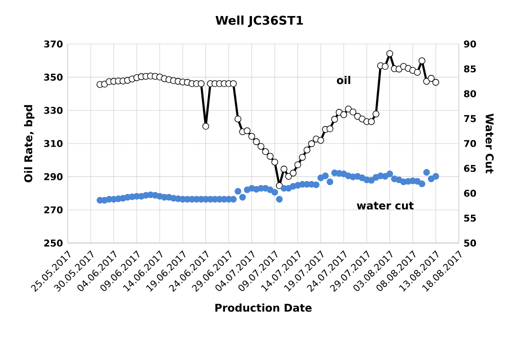 The height and width of the screenshot is (338, 519). What do you see at coordinates (470, 193) in the screenshot?
I see `y2-tick-label: 60` at bounding box center [470, 193].